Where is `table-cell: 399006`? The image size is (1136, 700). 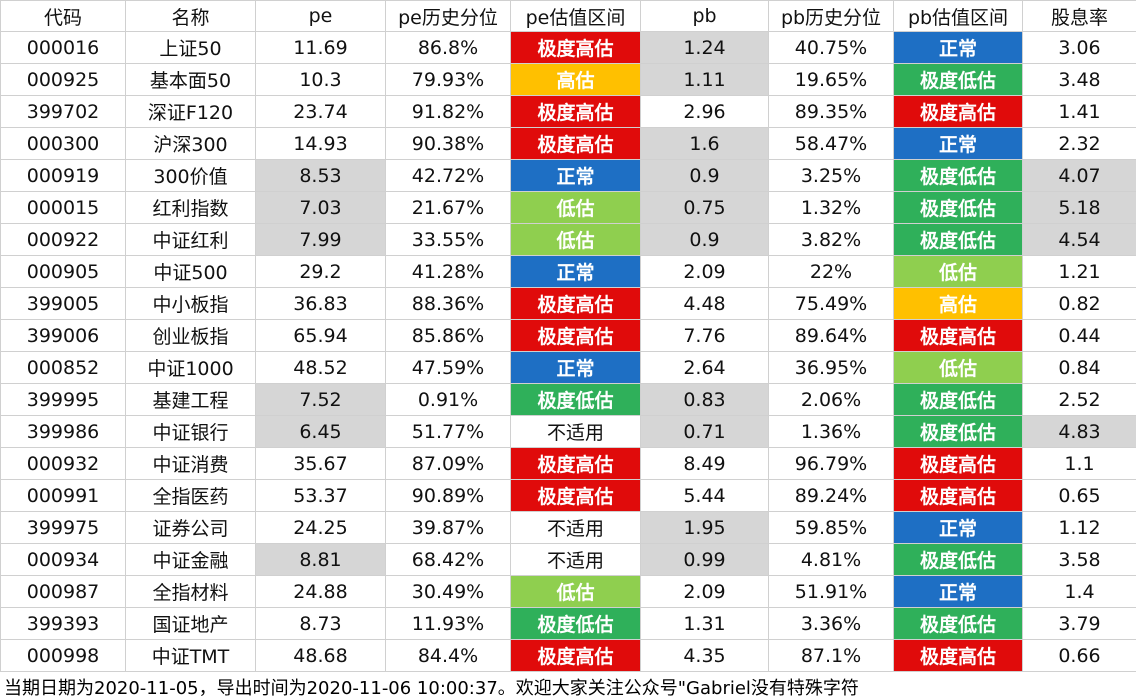 table-cell: 399006 is located at coordinates (63, 336).